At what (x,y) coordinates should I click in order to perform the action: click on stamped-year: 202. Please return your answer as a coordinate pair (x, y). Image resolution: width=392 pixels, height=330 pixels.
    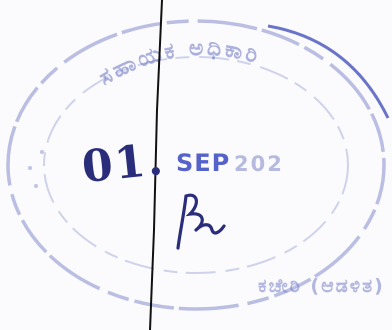
    Looking at the image, I should click on (259, 164).